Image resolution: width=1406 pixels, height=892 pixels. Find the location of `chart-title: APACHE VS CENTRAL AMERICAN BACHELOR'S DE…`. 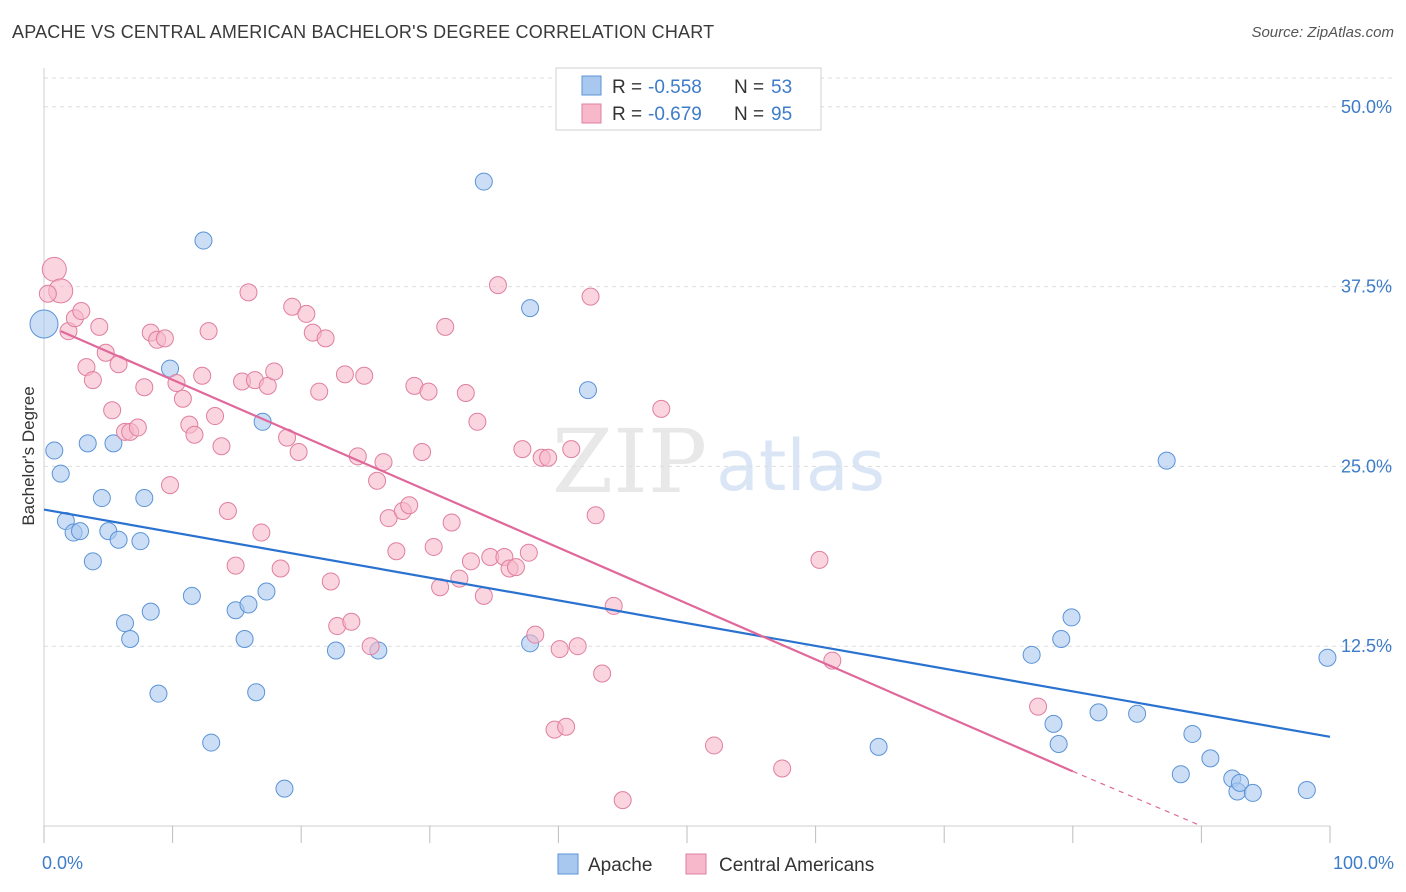

chart-title: APACHE VS CENTRAL AMERICAN BACHELOR'S DE… is located at coordinates (363, 32).